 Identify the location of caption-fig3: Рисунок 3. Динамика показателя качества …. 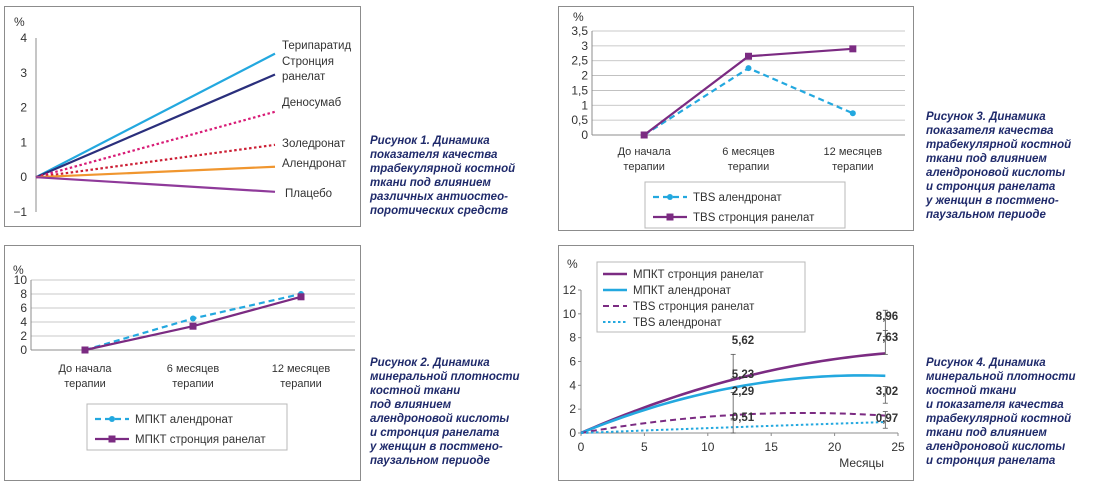
(999, 166).